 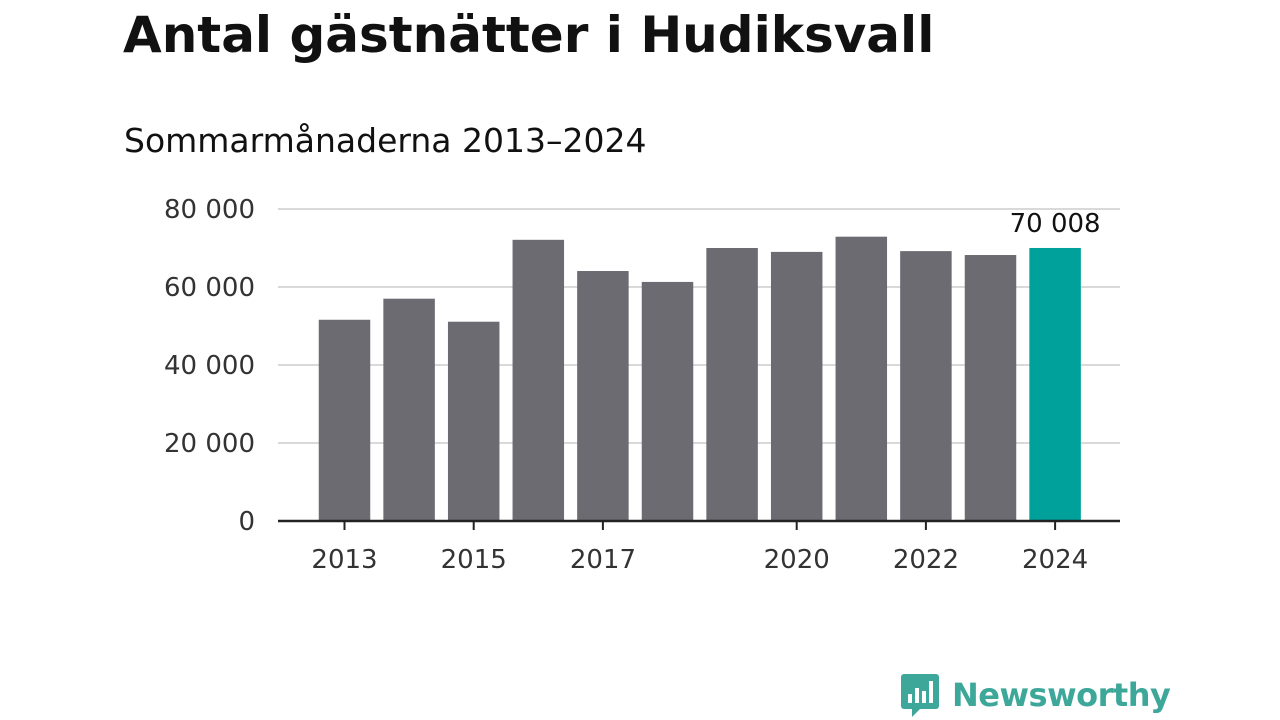 I want to click on x-tick-label: 2024, so click(x=1055, y=560).